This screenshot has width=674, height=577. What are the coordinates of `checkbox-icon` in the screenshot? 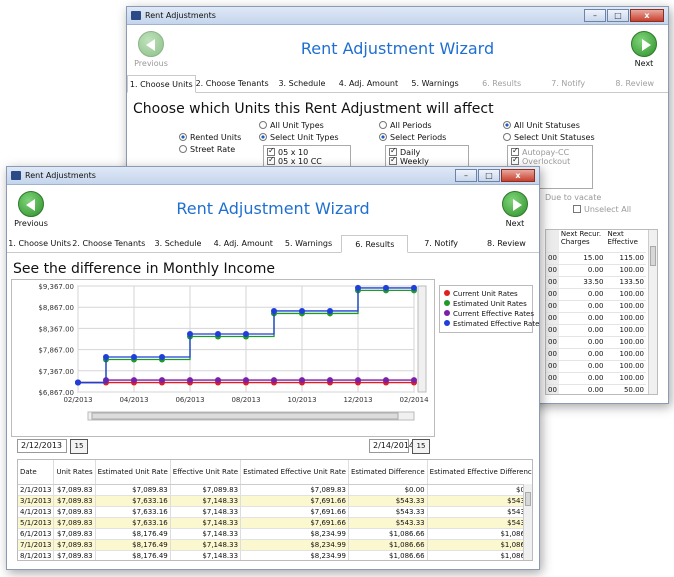 It's located at (393, 160).